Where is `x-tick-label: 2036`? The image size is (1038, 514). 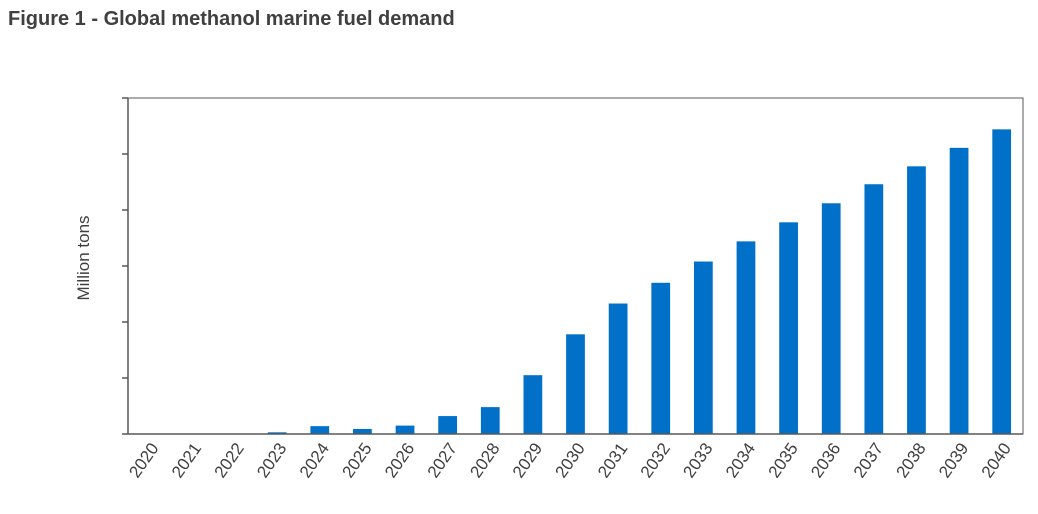
x-tick-label: 2036 is located at coordinates (825, 460).